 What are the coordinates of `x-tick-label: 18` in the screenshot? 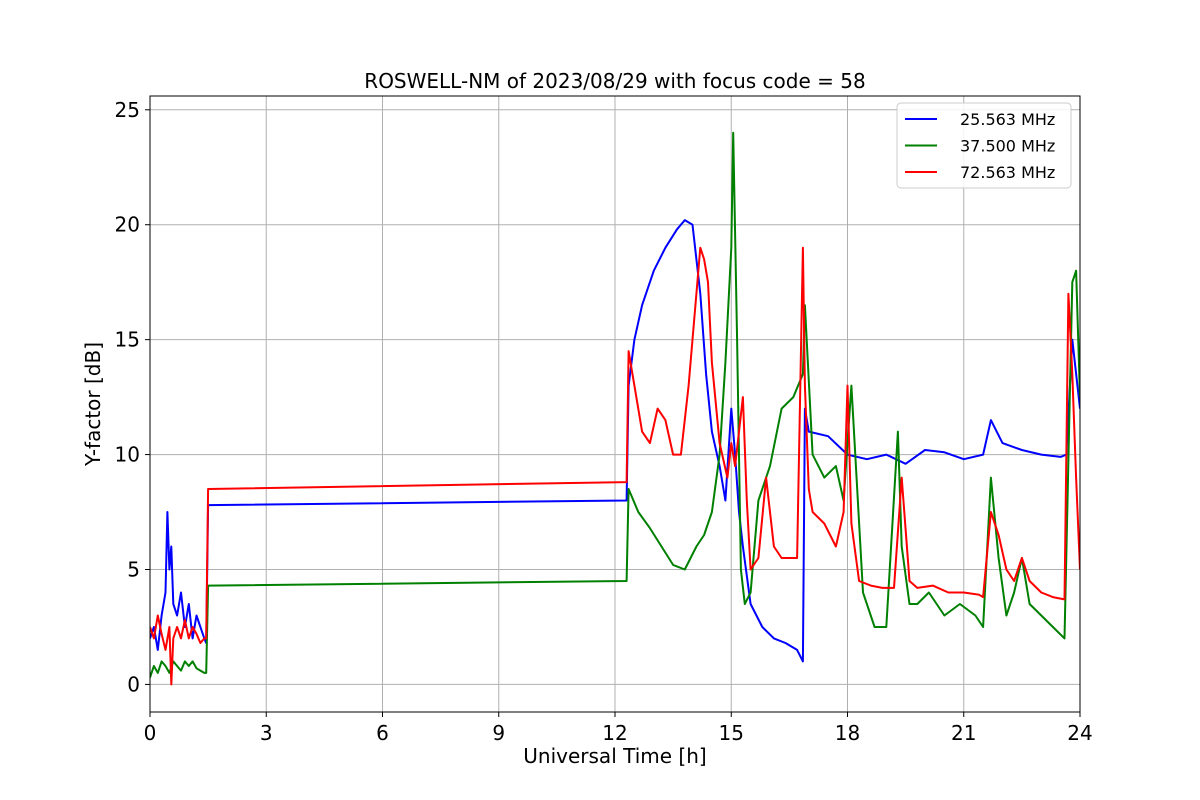 It's located at (847, 733).